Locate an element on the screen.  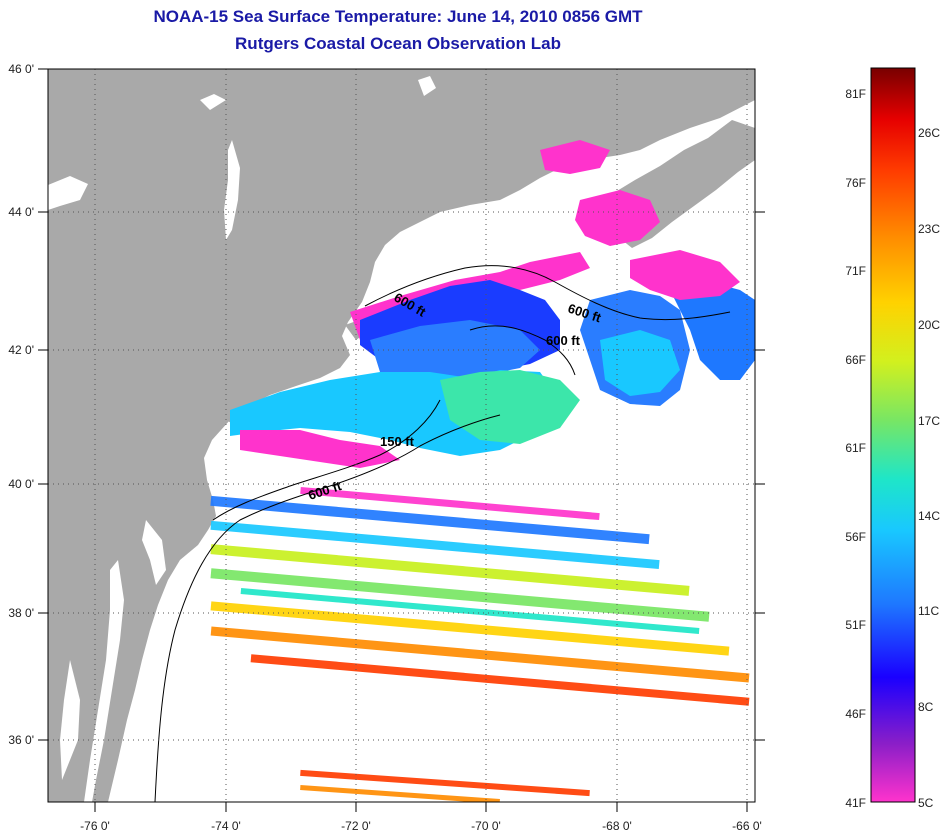
lat-tick-label: 38 0' is located at coordinates (21, 613).